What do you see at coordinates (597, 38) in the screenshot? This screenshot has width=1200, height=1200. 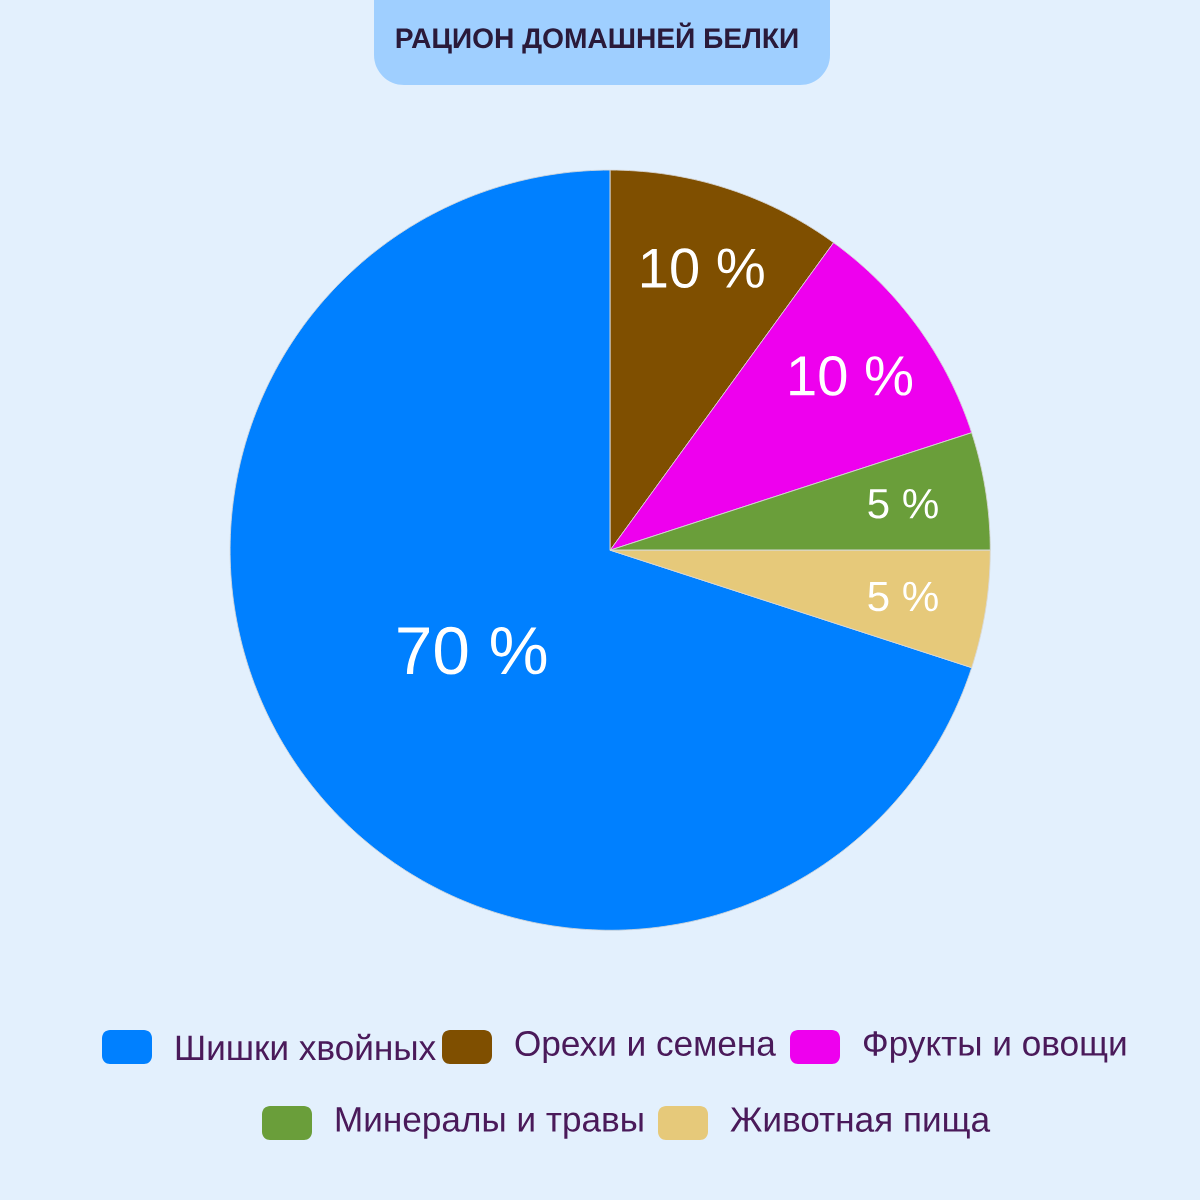 I see `chart-title: РАЦИОН ДОМАШНЕЙ БЕЛКИ` at bounding box center [597, 38].